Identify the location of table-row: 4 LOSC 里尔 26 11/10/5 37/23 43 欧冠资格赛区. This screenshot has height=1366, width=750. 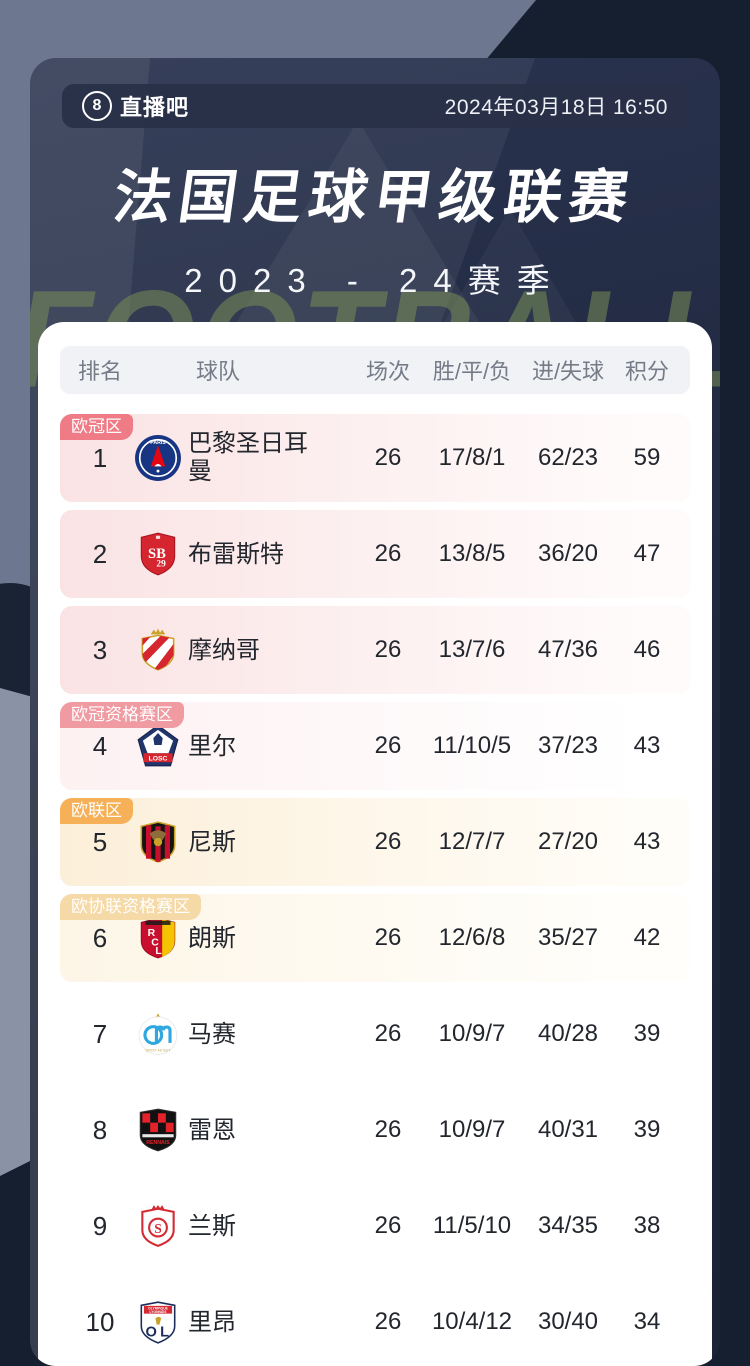
(375, 746).